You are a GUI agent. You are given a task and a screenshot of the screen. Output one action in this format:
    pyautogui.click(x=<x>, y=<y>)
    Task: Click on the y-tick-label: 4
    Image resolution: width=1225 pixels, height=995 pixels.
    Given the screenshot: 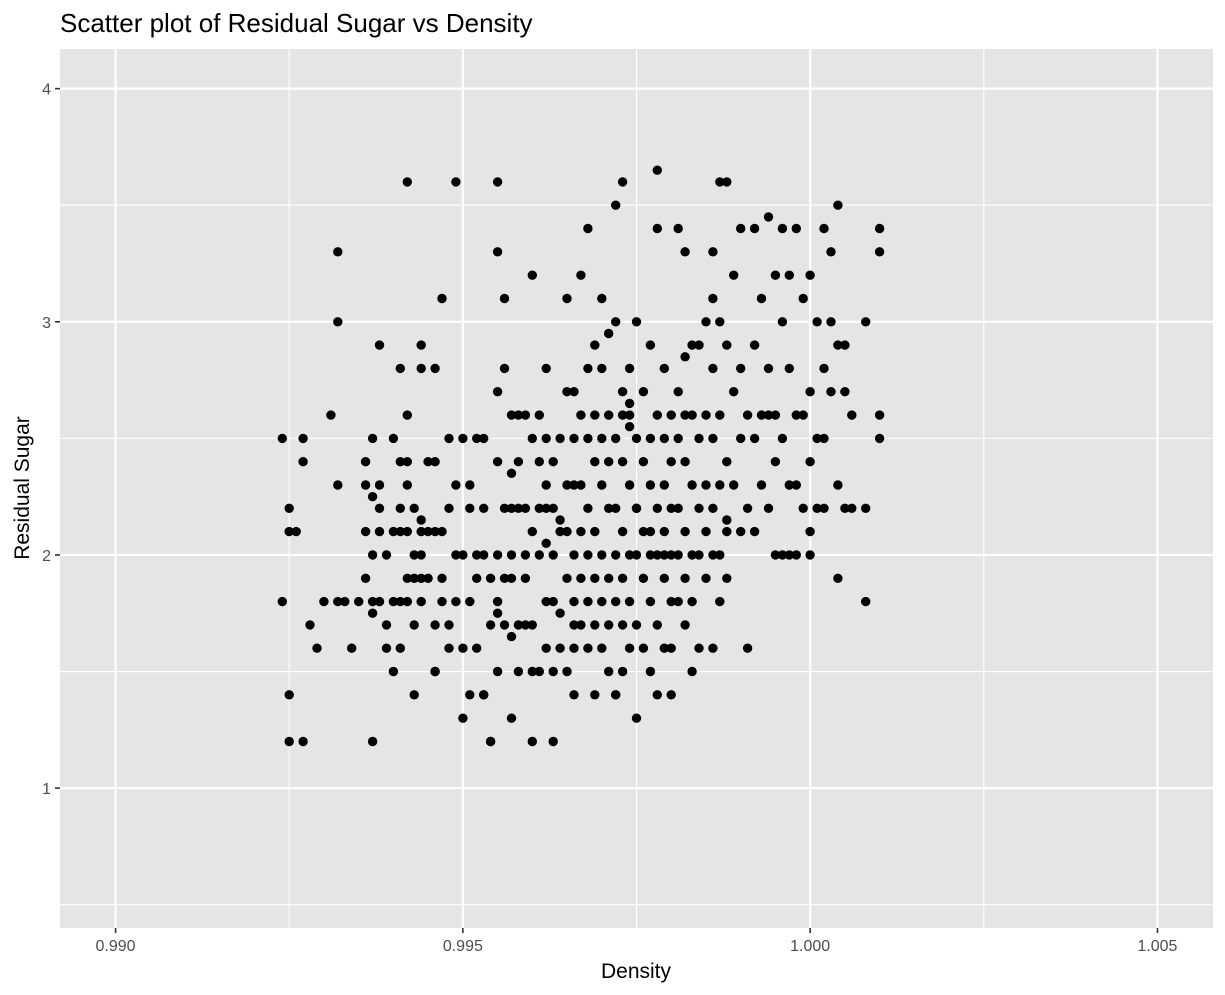 What is the action you would take?
    pyautogui.click(x=46, y=90)
    